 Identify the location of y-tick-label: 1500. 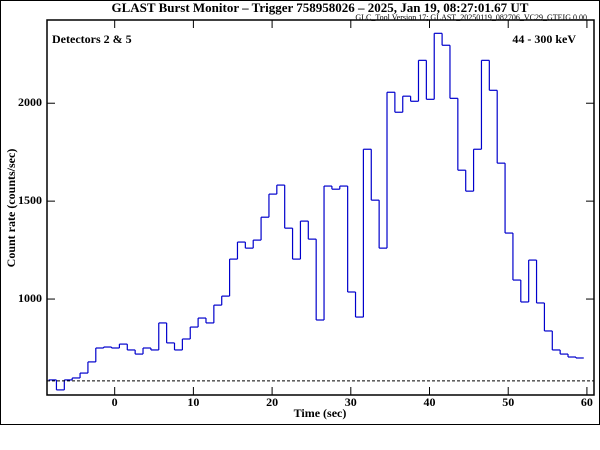
(30, 200).